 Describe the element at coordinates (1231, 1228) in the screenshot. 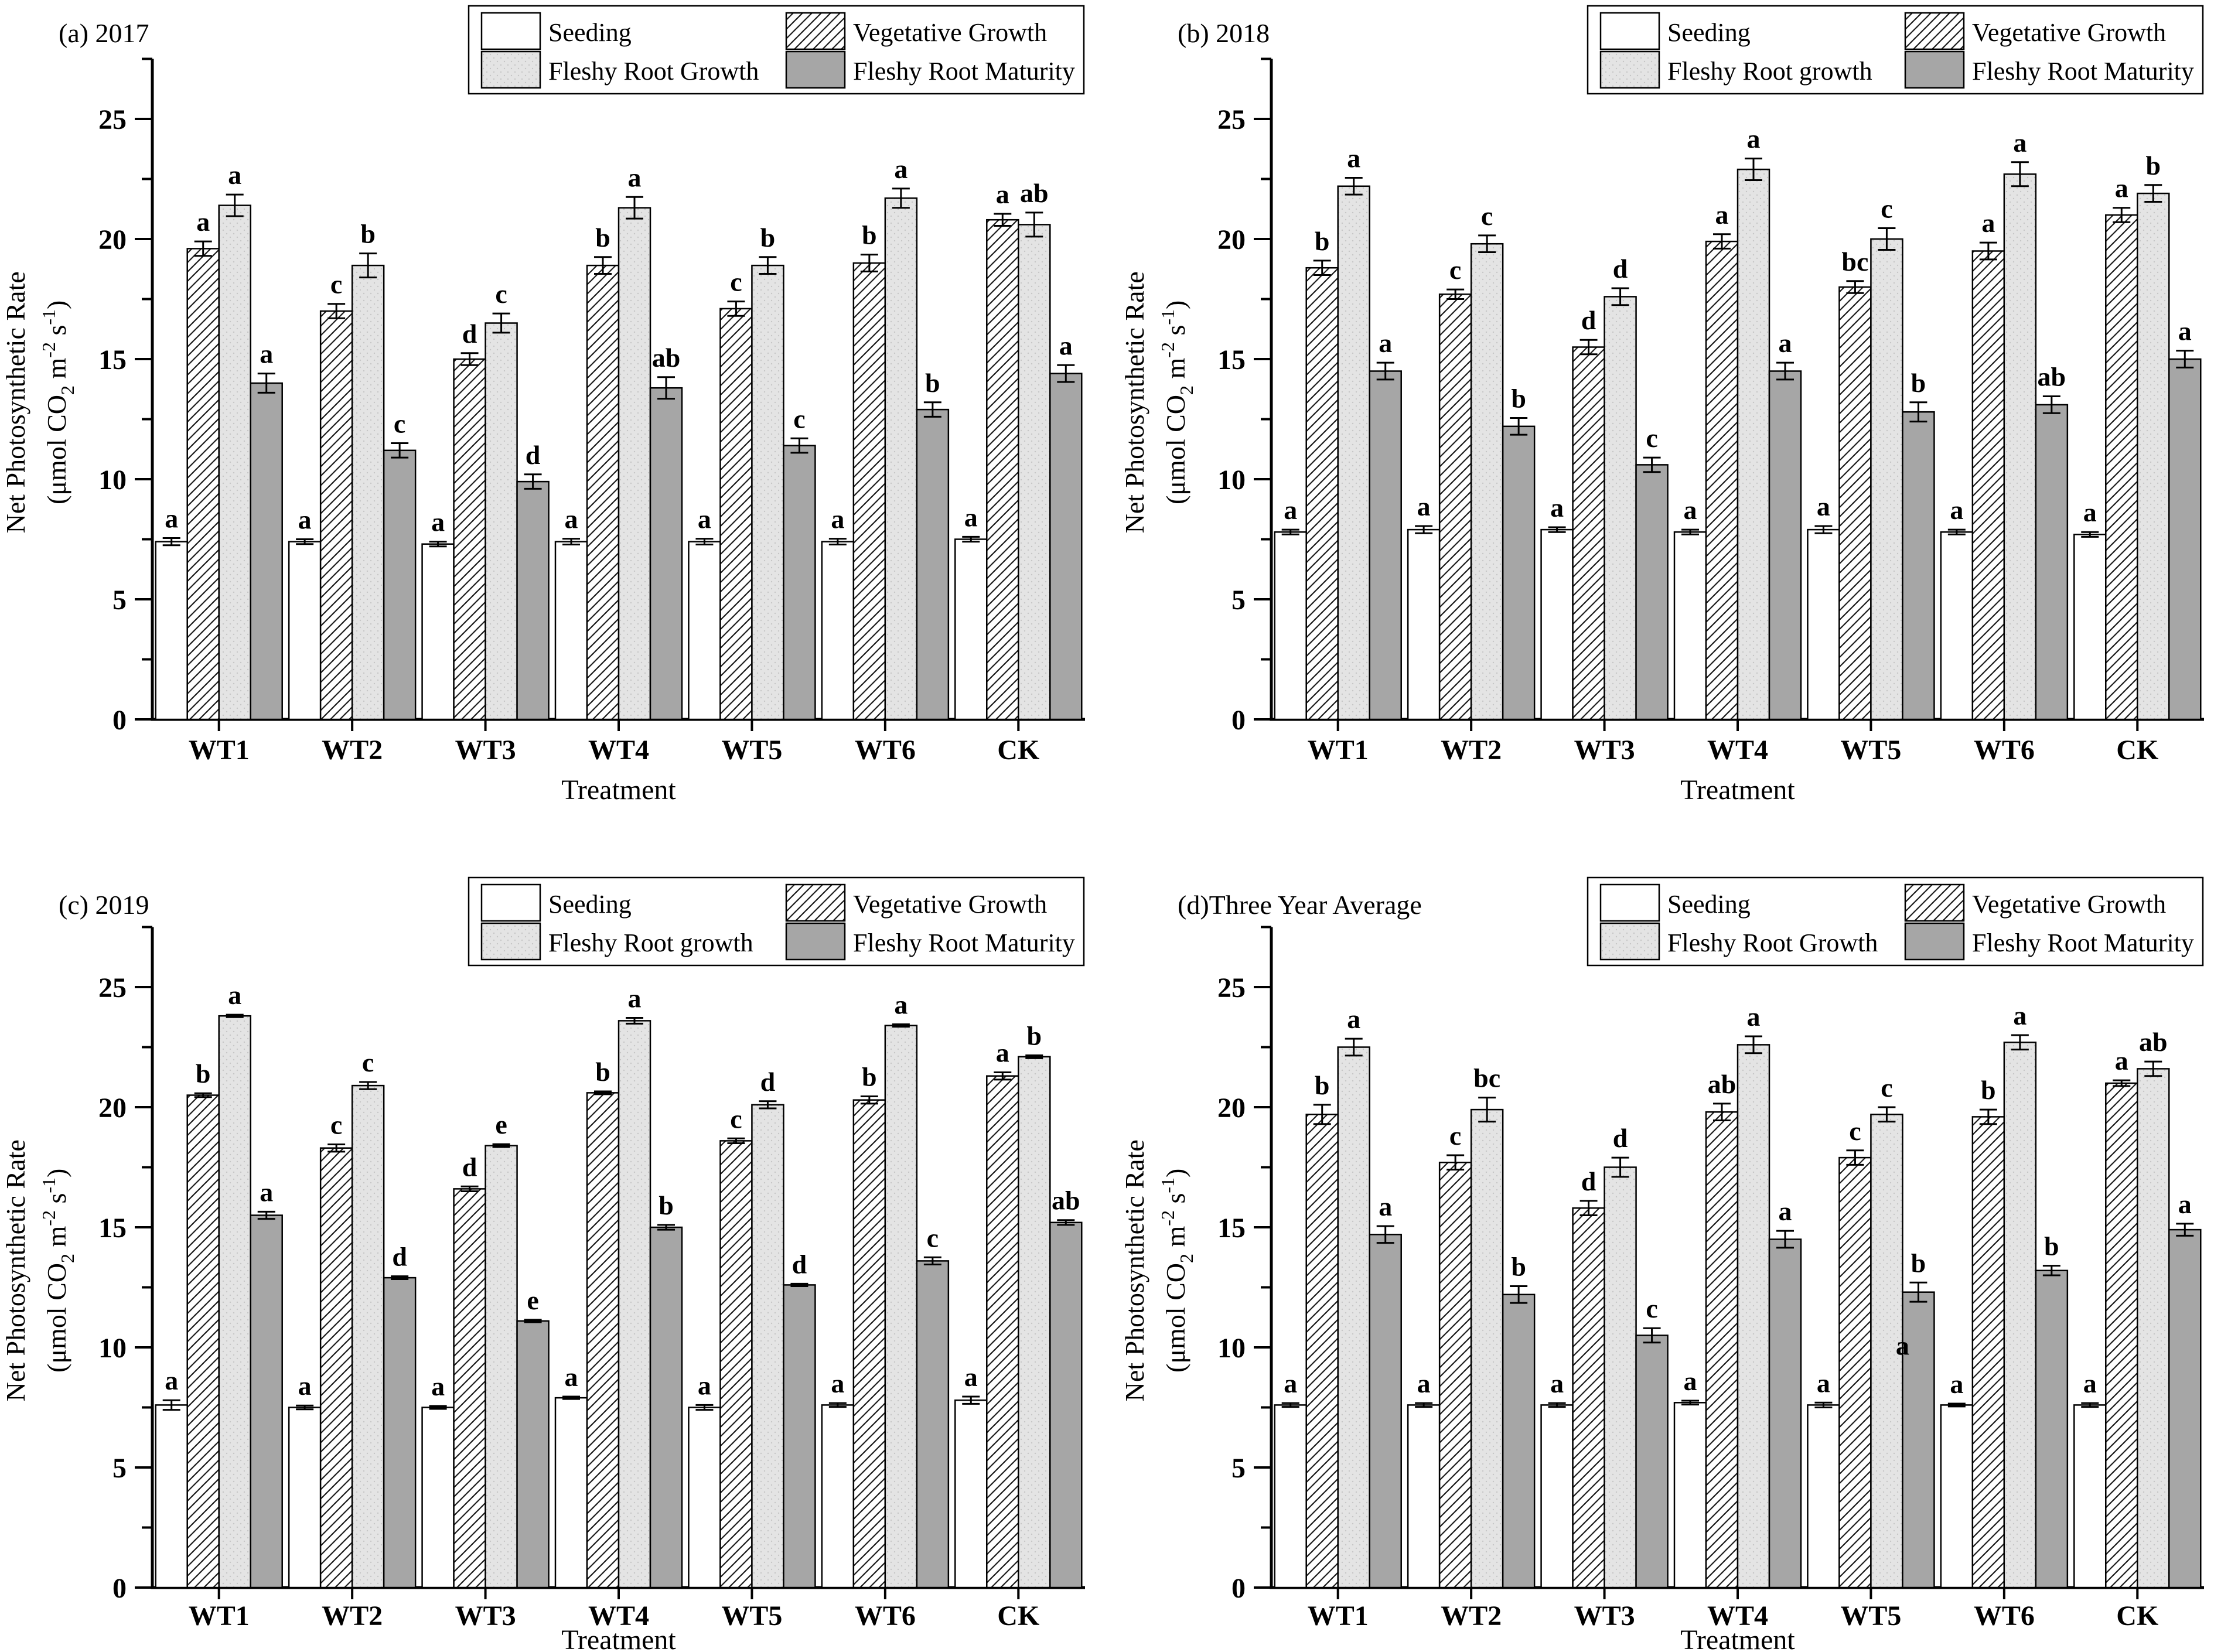

I see `y-tick-label: 15` at that location.